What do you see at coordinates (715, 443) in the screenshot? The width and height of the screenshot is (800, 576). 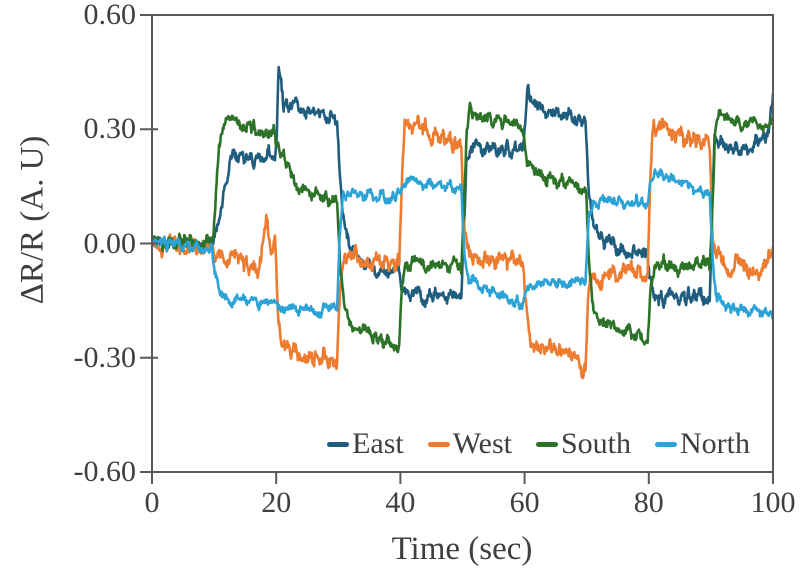 I see `legend-label: North` at bounding box center [715, 443].